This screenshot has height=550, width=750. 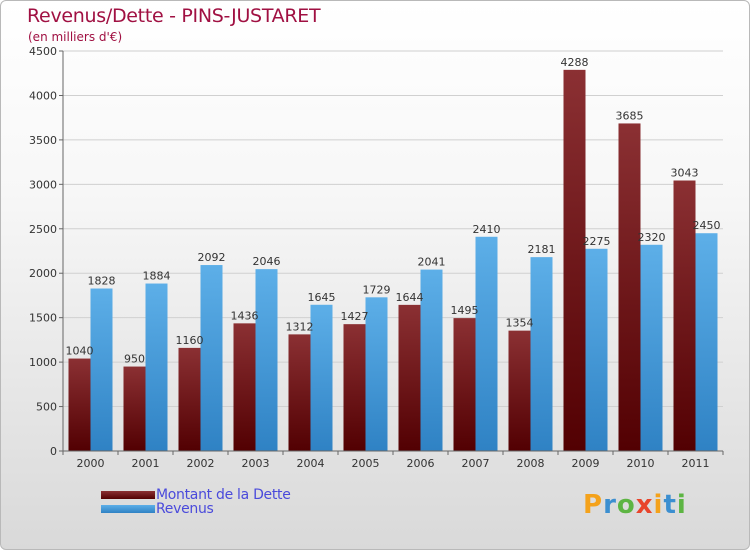 What do you see at coordinates (377, 289) in the screenshot?
I see `label-revenus-2005: 1729` at bounding box center [377, 289].